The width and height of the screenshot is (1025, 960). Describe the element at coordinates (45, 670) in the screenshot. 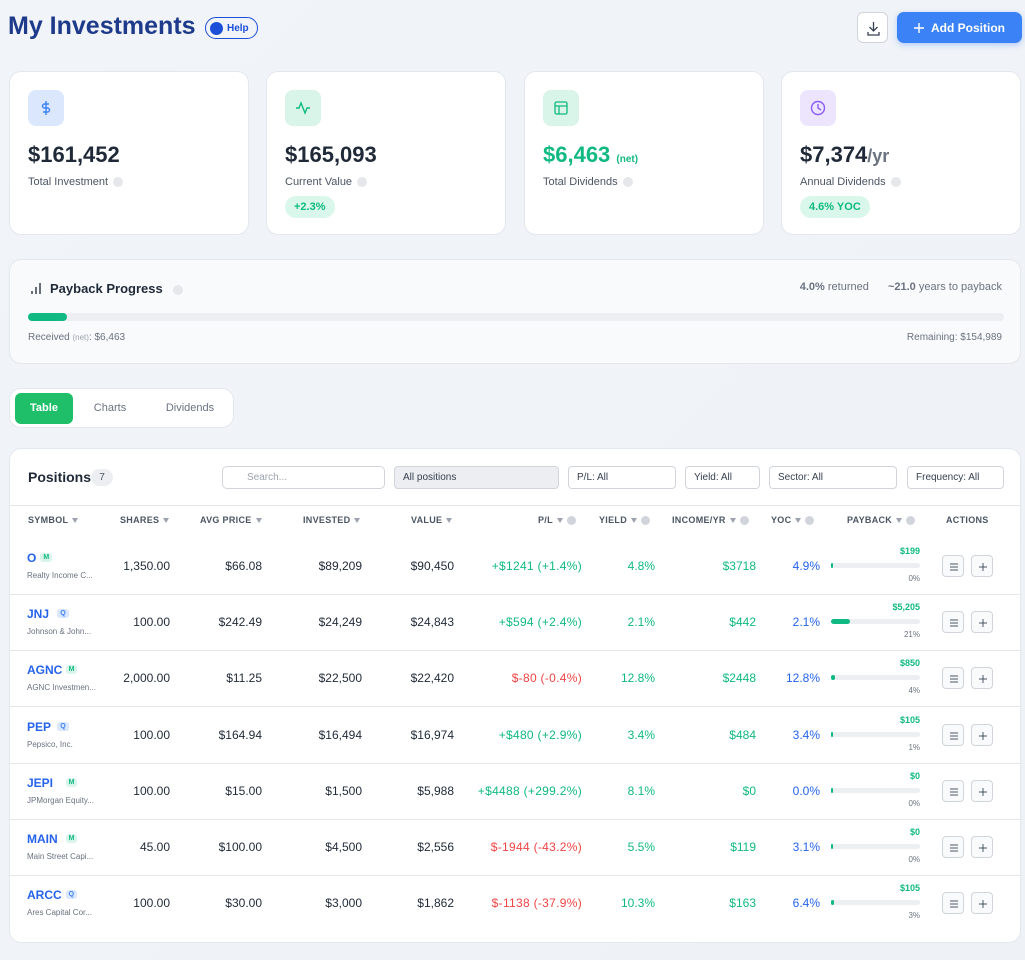

I see `symbol: AGNC` at that location.